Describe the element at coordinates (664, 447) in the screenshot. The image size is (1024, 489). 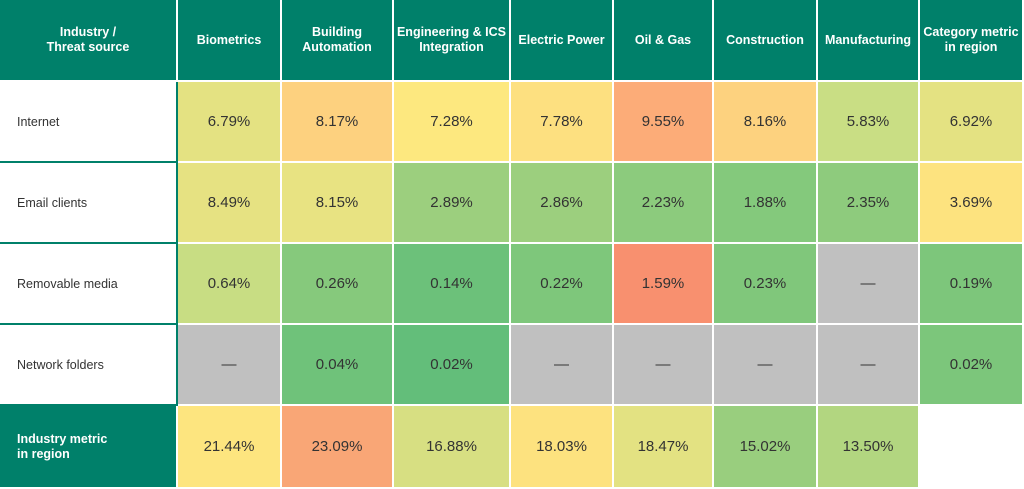
I see `value-cell: 18.47%` at that location.